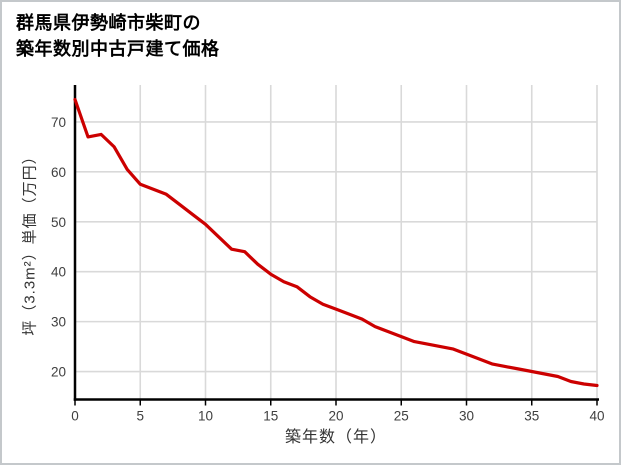 This screenshot has width=621, height=465. I want to click on x-axis-label: 築年数（年）, so click(336, 437).